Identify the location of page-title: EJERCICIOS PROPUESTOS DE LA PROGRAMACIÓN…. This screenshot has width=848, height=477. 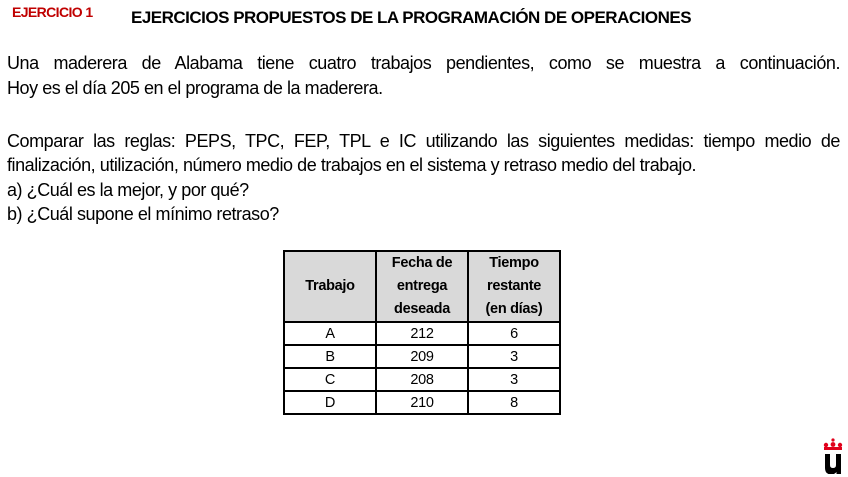
(411, 17).